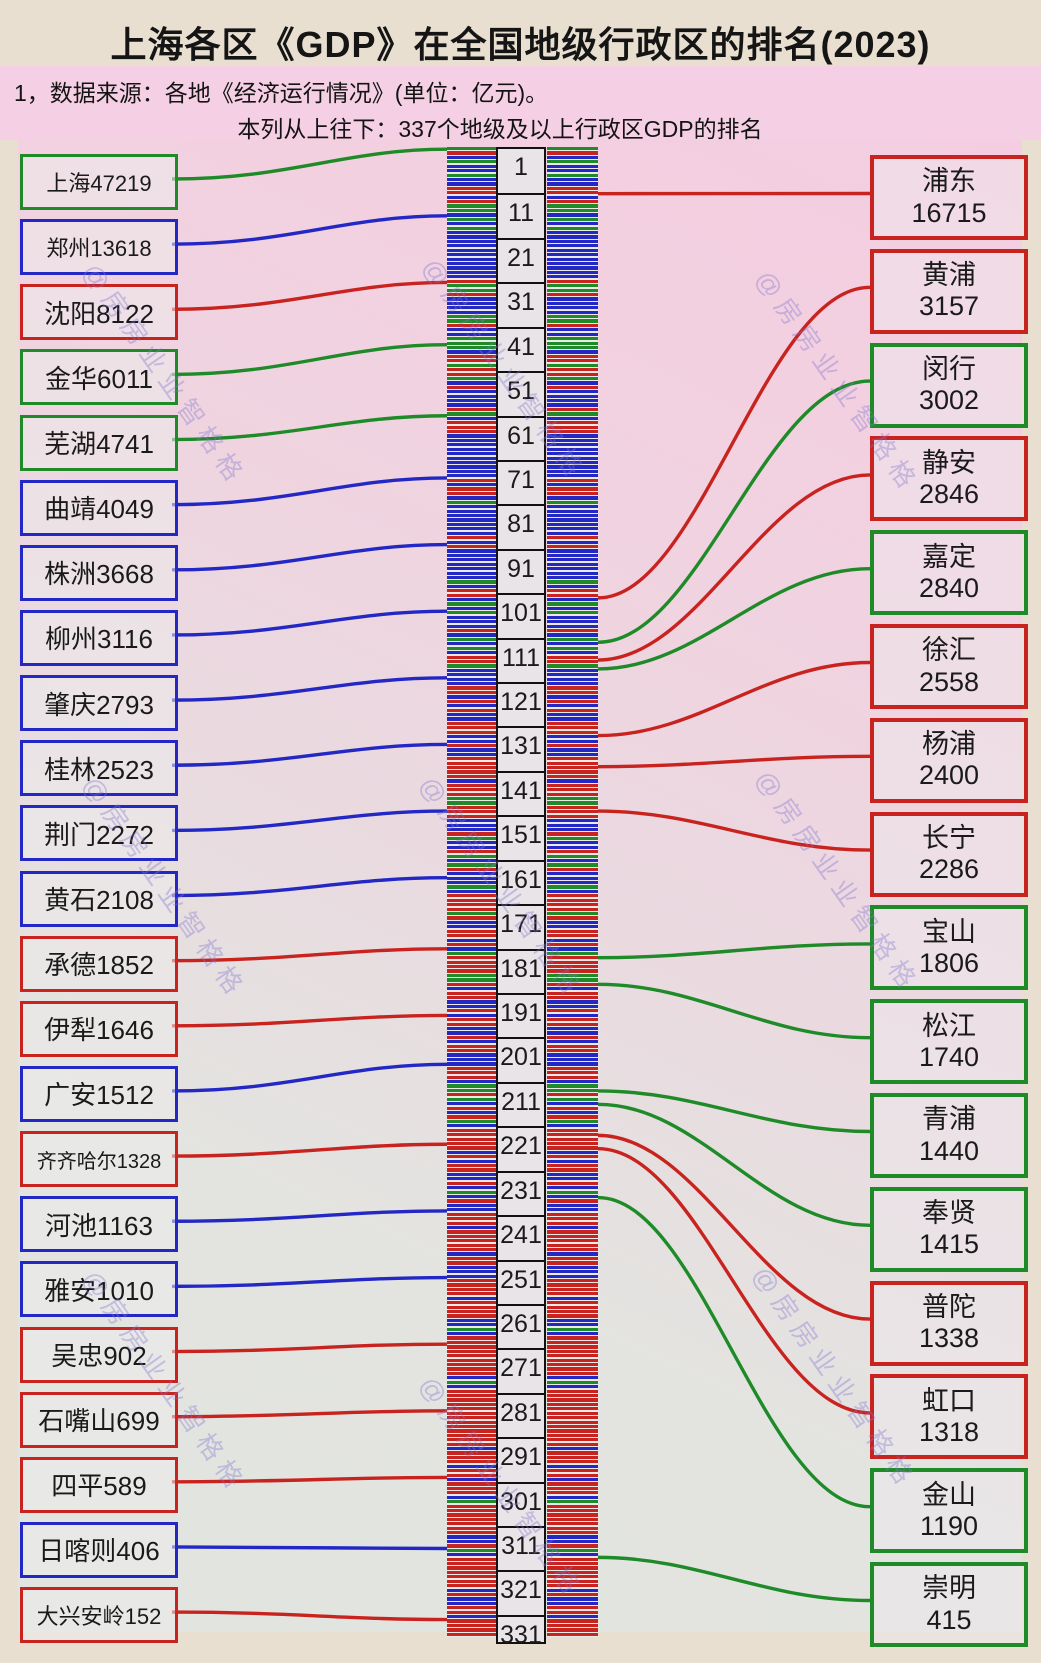 The width and height of the screenshot is (1041, 1663). Describe the element at coordinates (99, 247) in the screenshot. I see `left-city-box: 郑州13618` at that location.